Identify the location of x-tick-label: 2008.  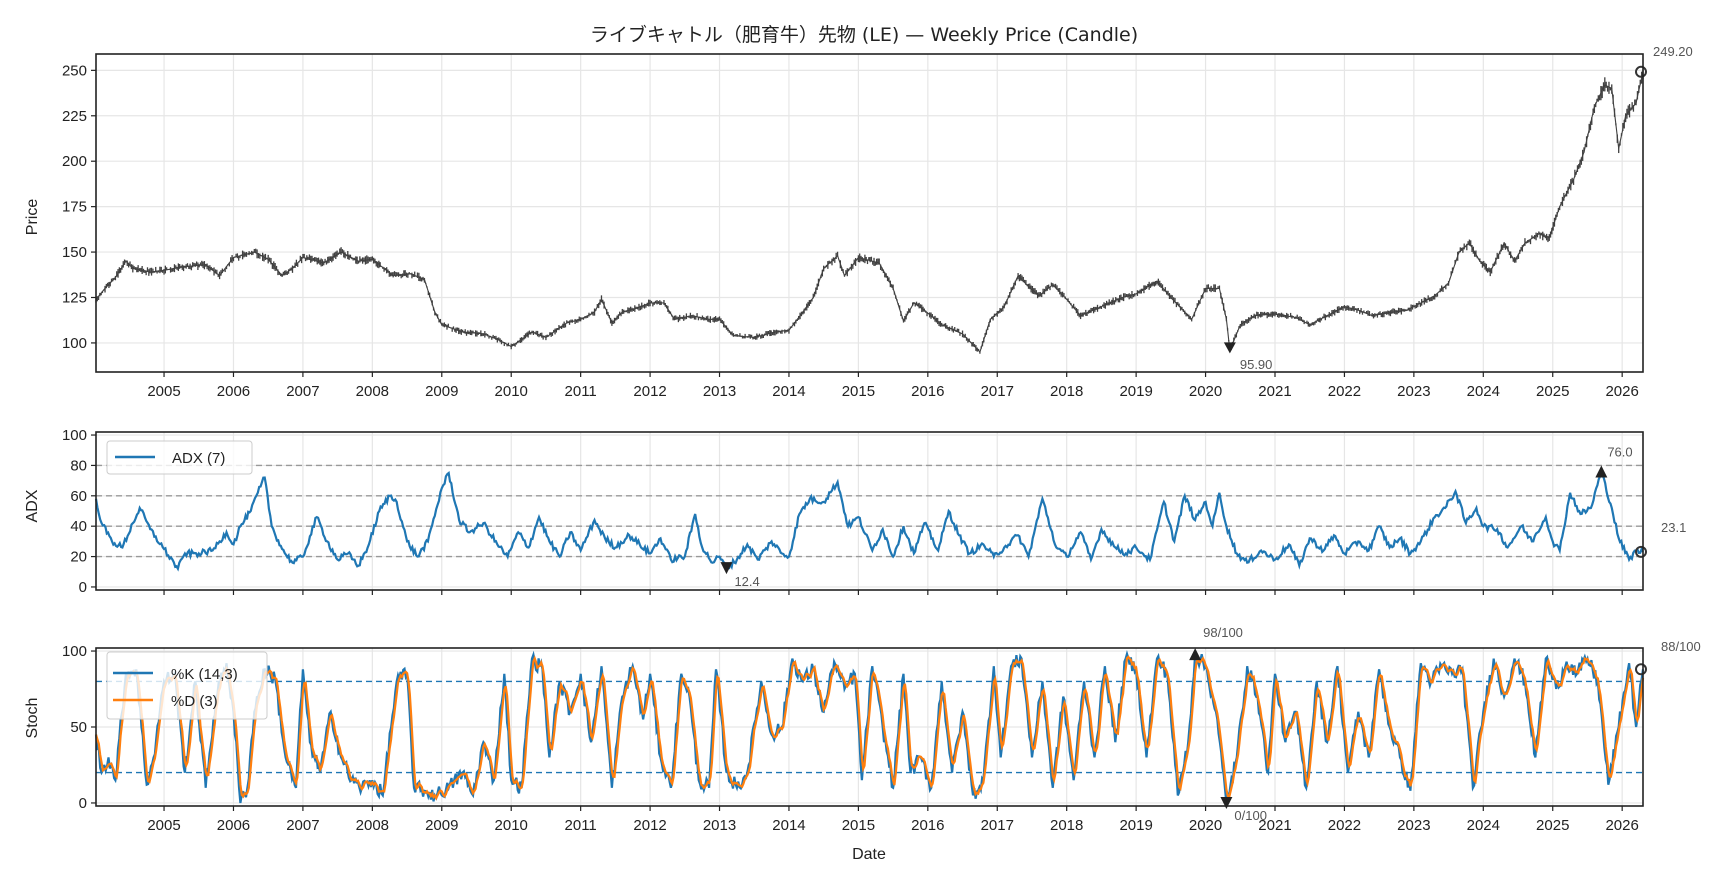
(372, 391).